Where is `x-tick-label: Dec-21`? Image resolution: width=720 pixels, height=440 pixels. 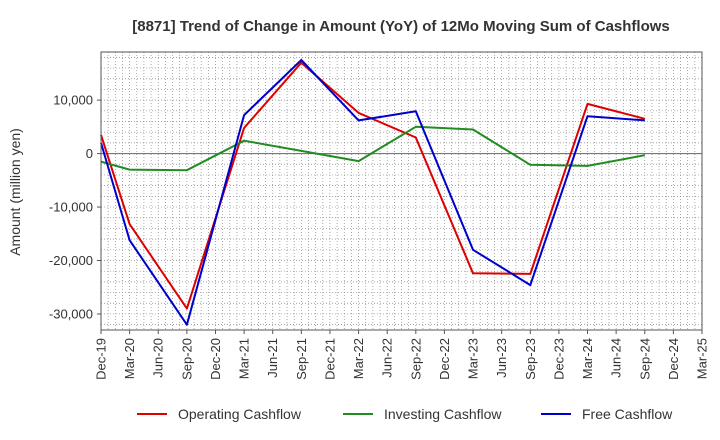
x-tick-label: Dec-21 is located at coordinates (329, 359).